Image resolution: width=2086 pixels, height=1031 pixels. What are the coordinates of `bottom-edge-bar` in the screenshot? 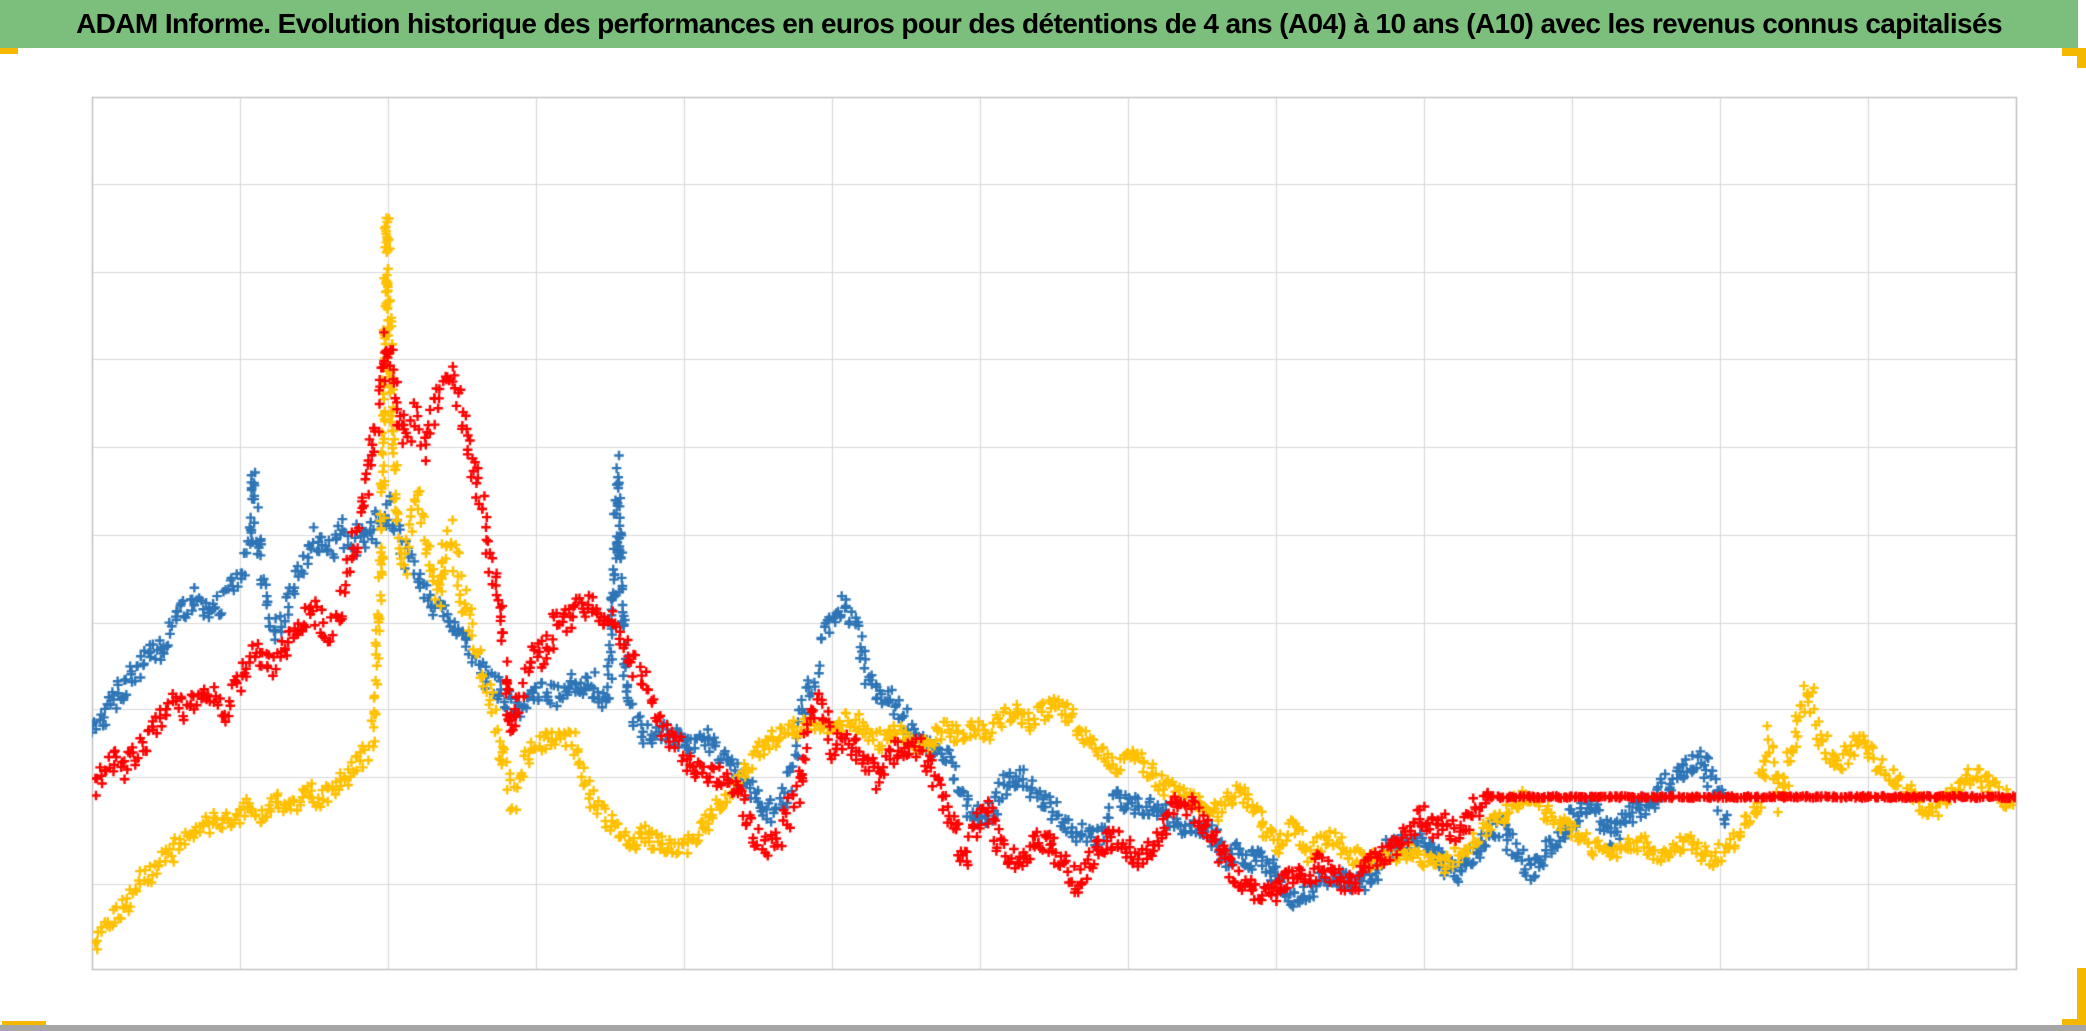 It's located at (1043, 1028).